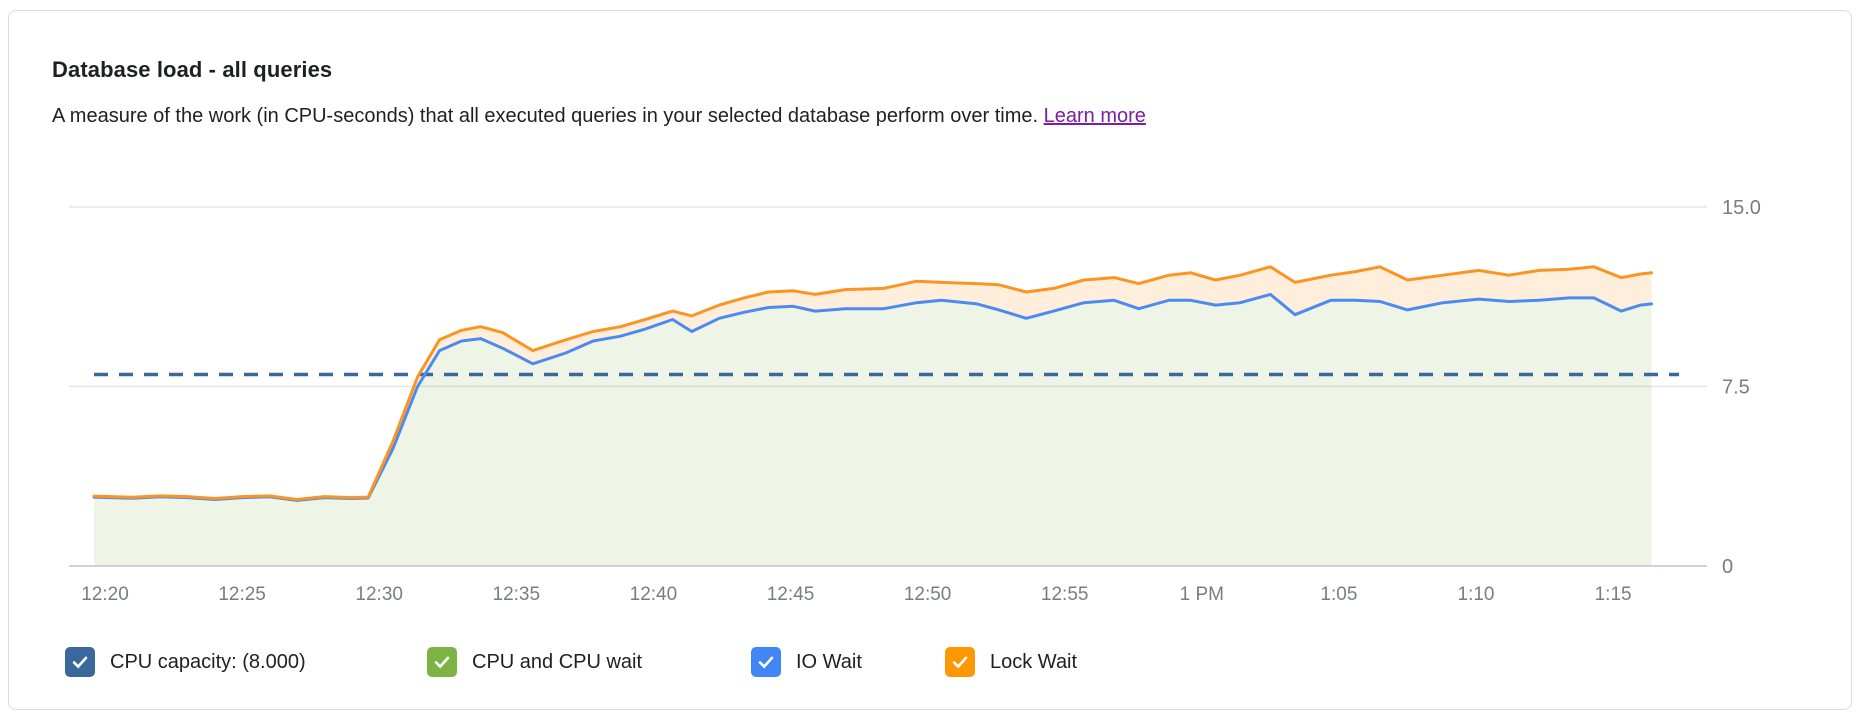 This screenshot has width=1856, height=720. Describe the element at coordinates (1736, 388) in the screenshot. I see `svg-text: 7.5` at that location.